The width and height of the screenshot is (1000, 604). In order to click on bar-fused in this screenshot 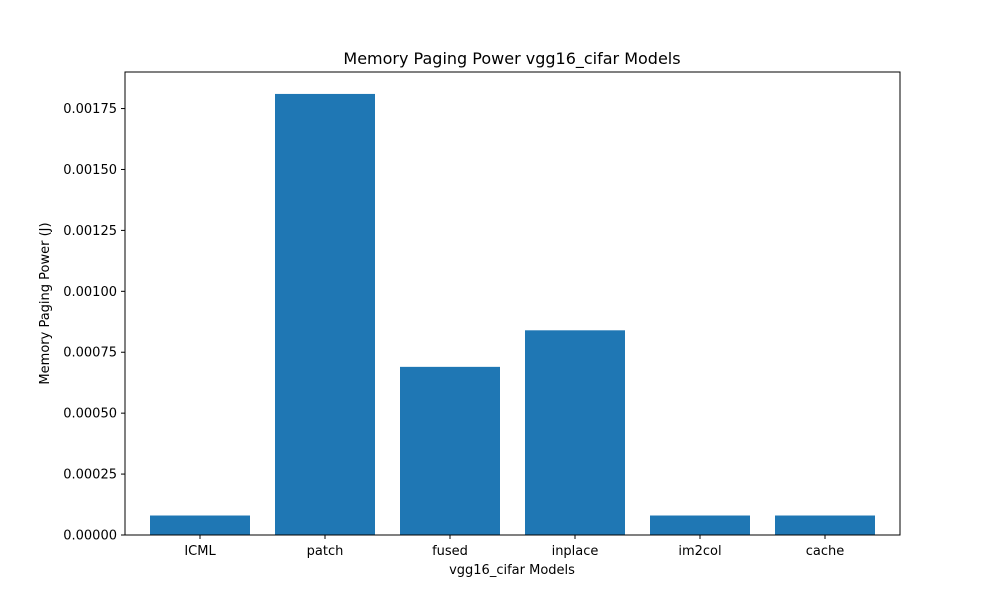, I will do `click(450, 450)`.